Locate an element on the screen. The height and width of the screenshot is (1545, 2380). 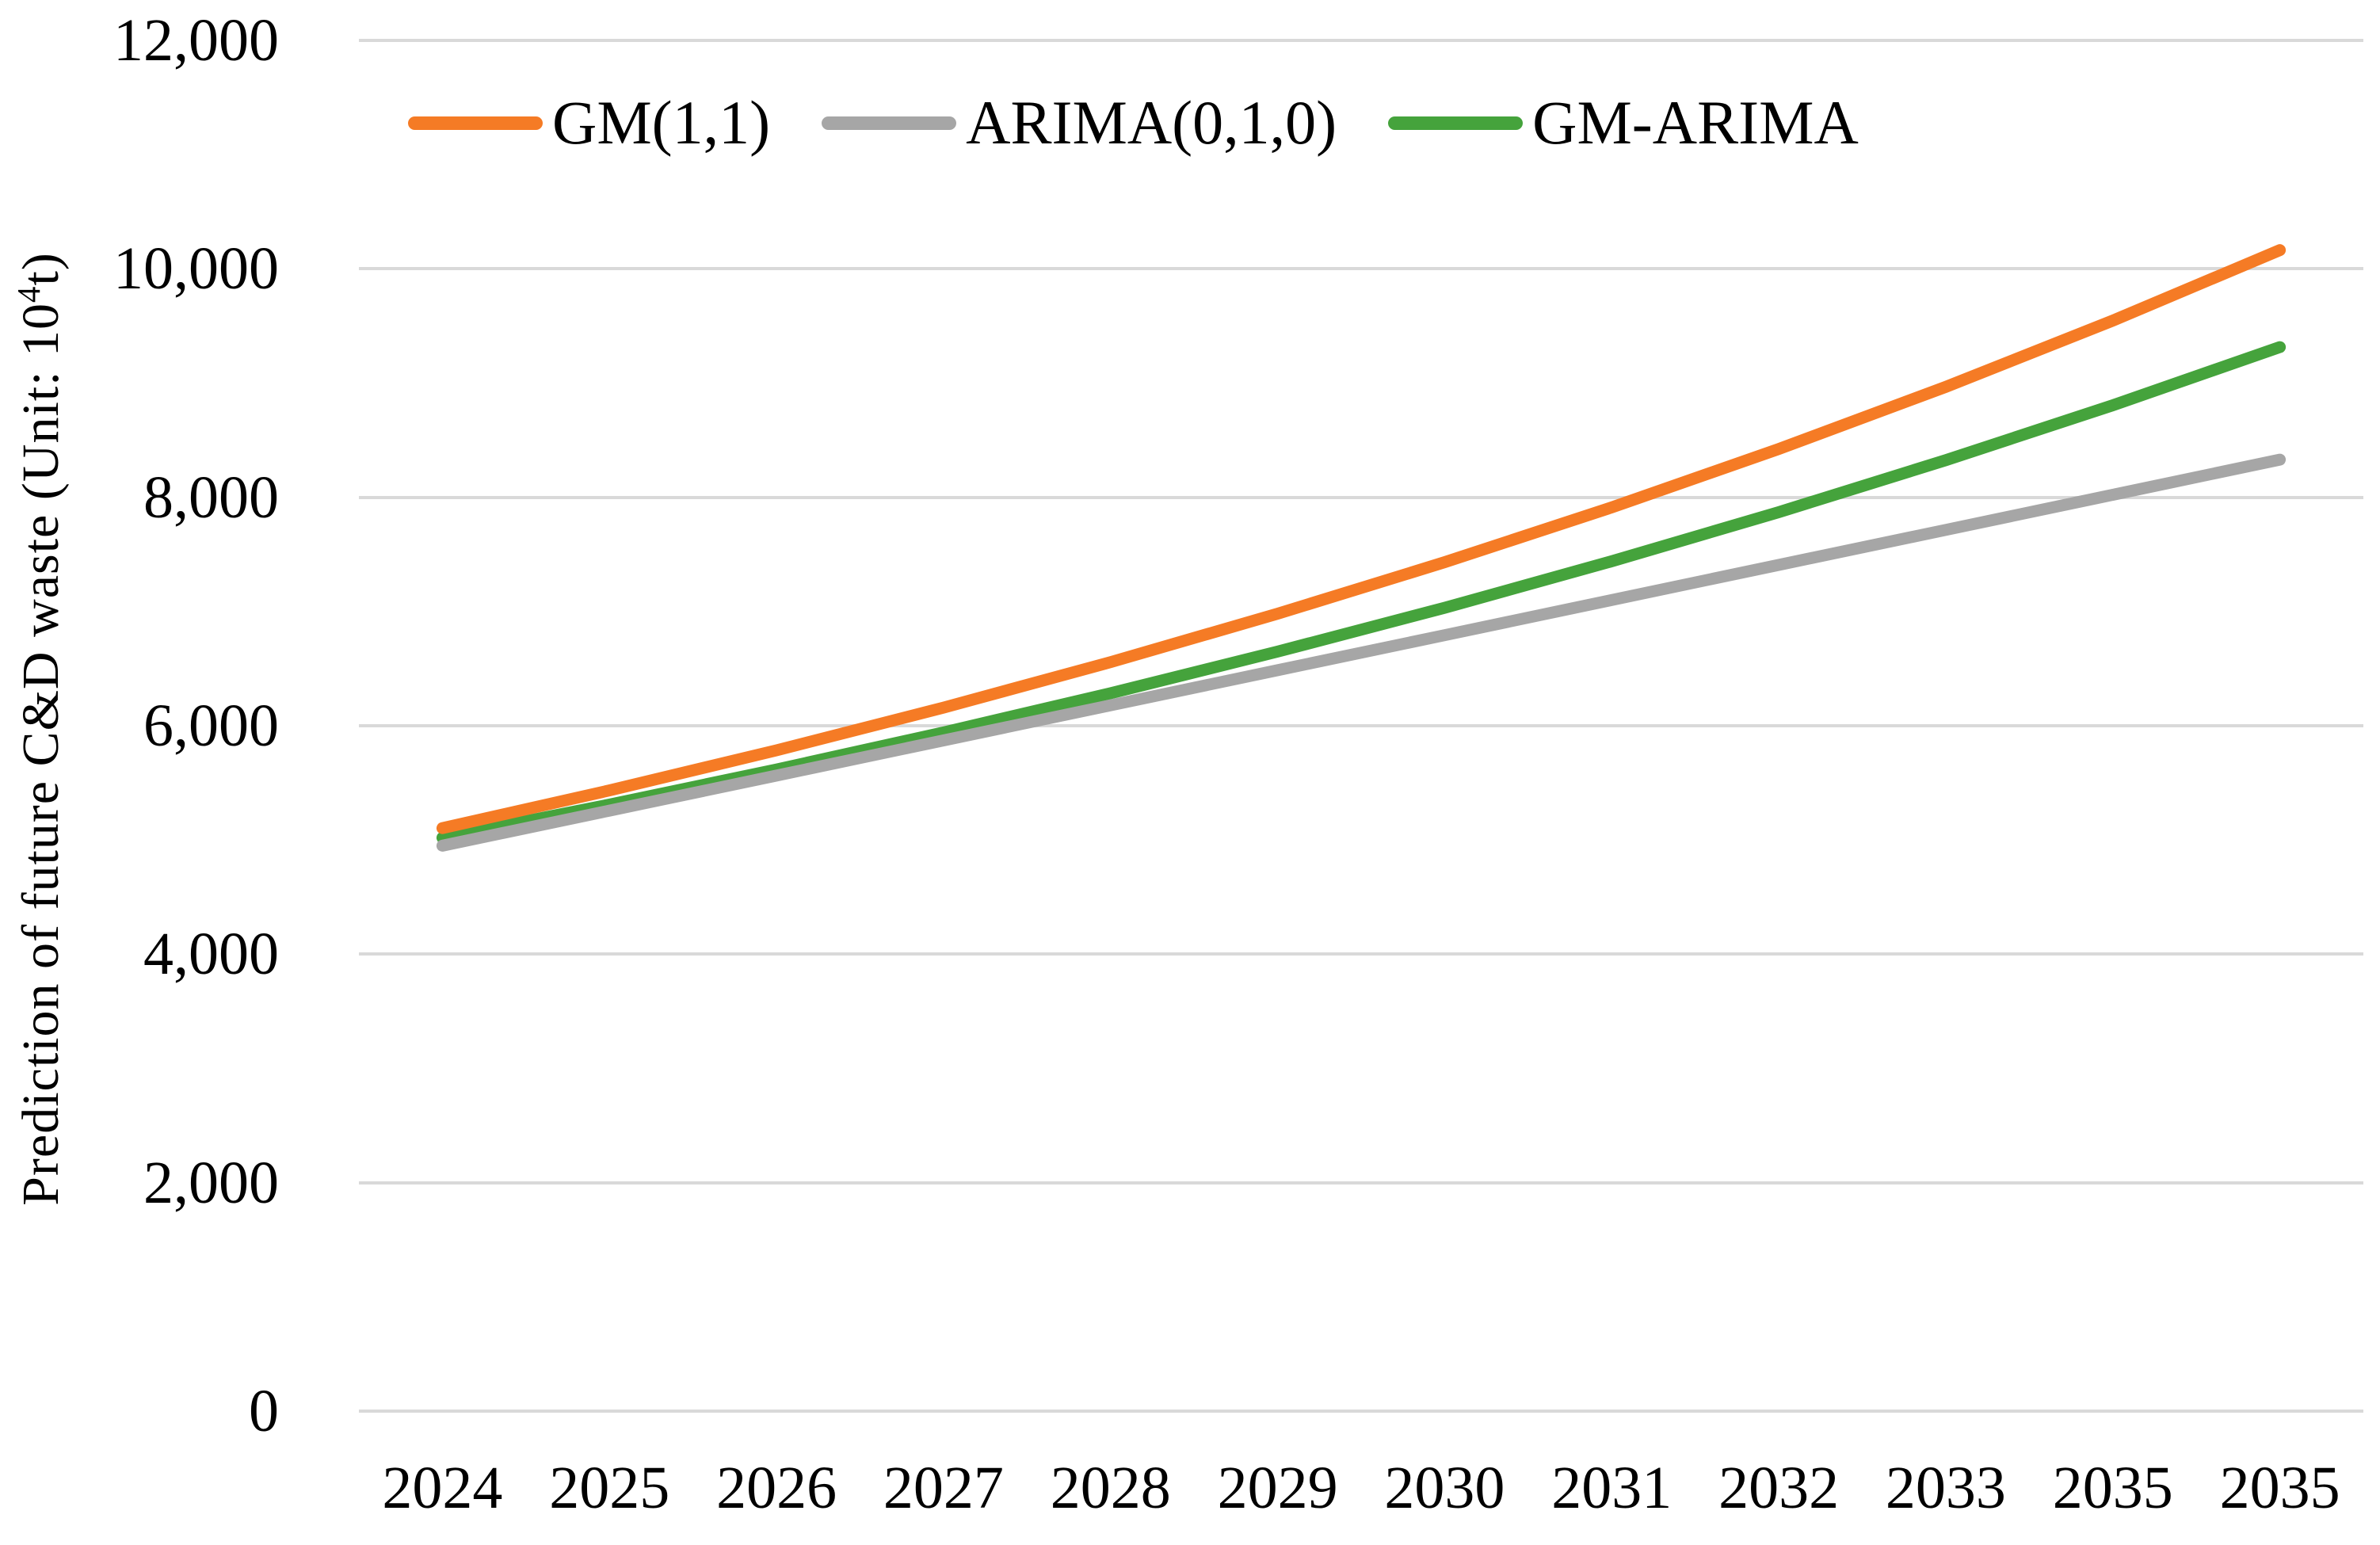
legend: GM(1,1) ARIMA(0,1,0) GM-ARIMA is located at coordinates (1133, 123).